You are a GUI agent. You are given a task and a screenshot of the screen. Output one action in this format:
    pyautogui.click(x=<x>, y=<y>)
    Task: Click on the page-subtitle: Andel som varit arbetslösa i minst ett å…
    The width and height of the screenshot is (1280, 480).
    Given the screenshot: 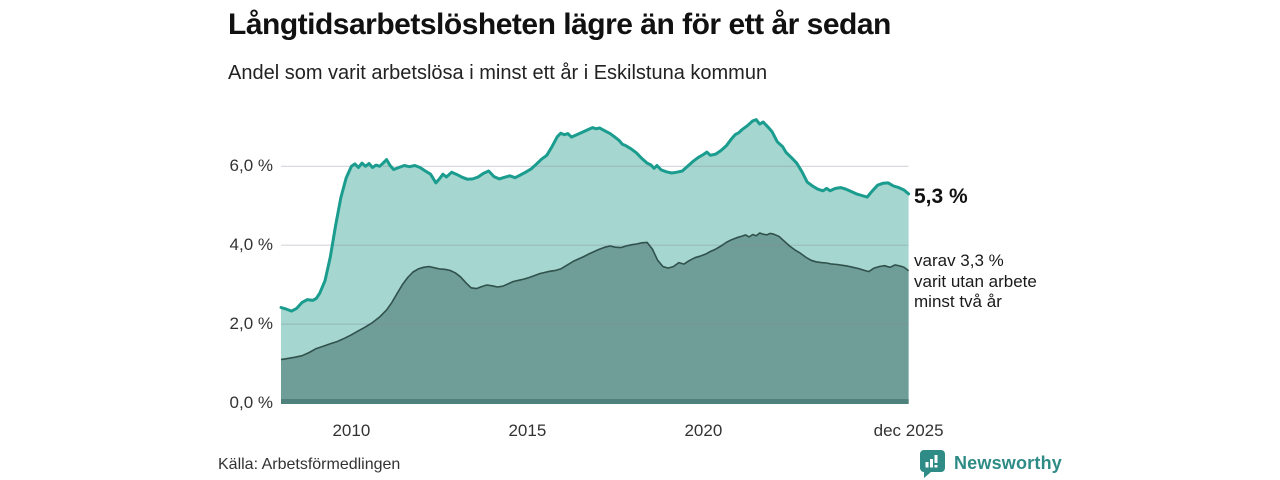 What is the action you would take?
    pyautogui.click(x=498, y=73)
    